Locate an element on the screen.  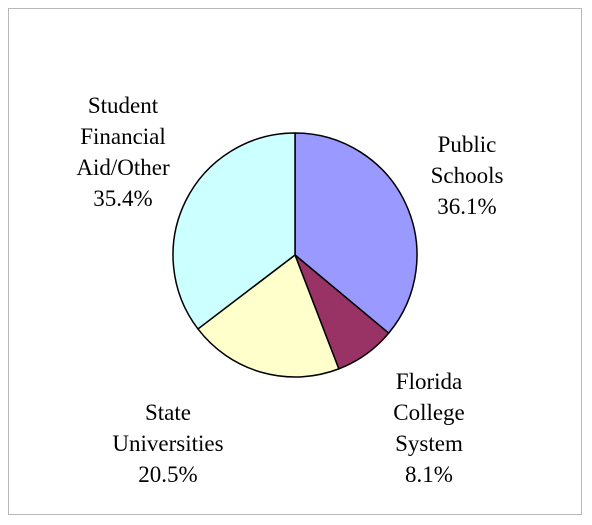
slice-label-public-schools: Public Schools 36.1% is located at coordinates (467, 175).